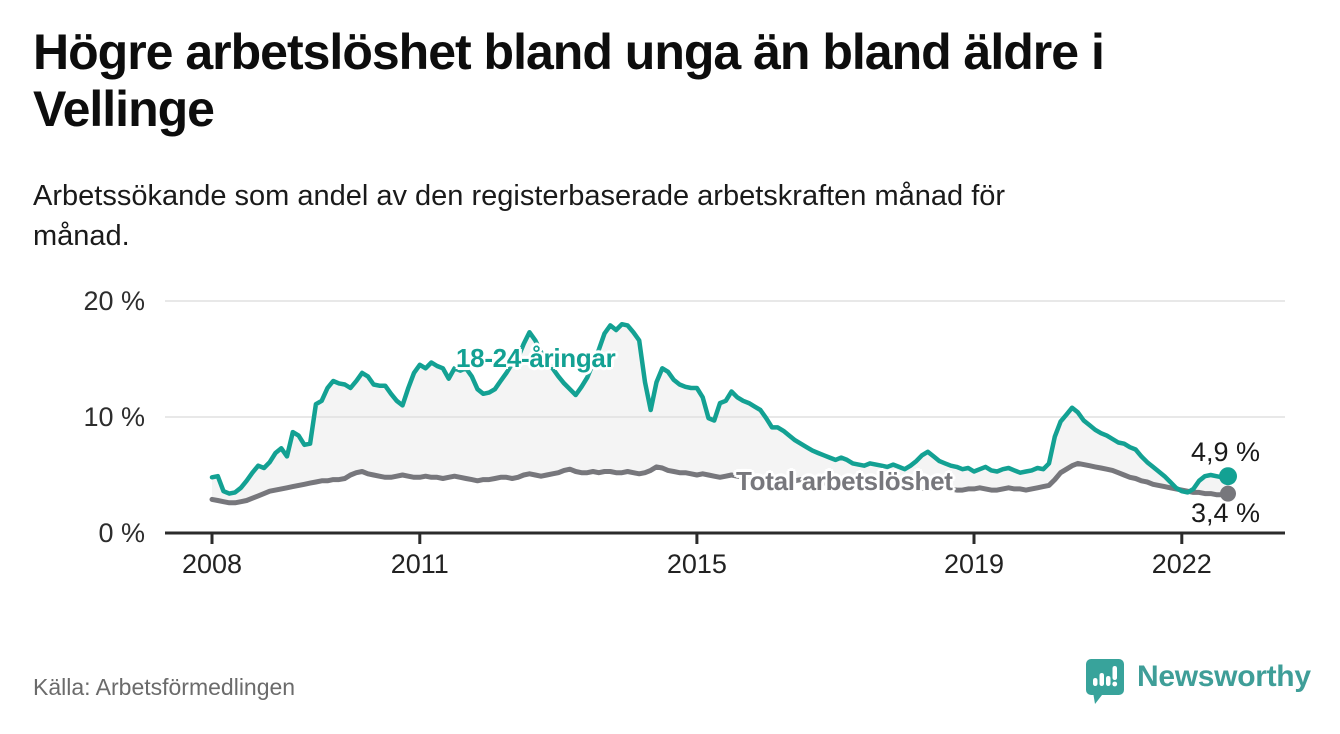  What do you see at coordinates (164, 687) in the screenshot?
I see `source-attribution: Källa: Arbetsförmedlingen` at bounding box center [164, 687].